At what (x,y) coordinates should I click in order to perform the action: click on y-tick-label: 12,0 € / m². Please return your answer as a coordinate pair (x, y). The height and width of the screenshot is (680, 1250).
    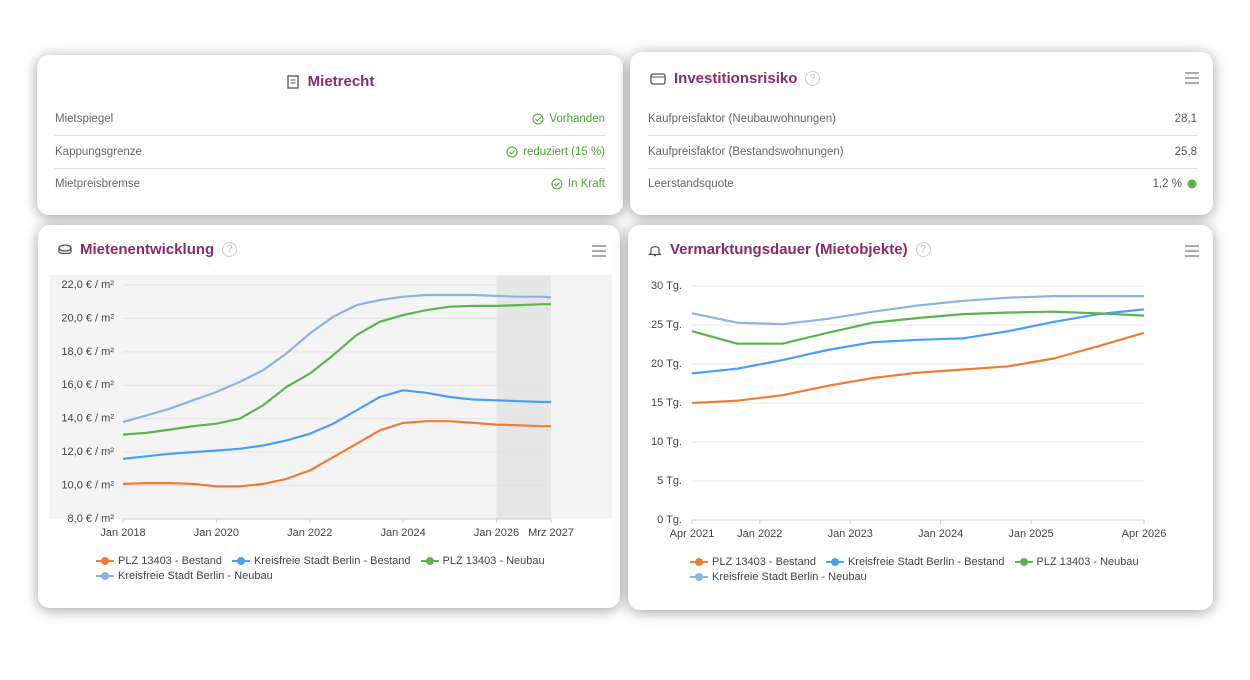
    Looking at the image, I should click on (87, 452).